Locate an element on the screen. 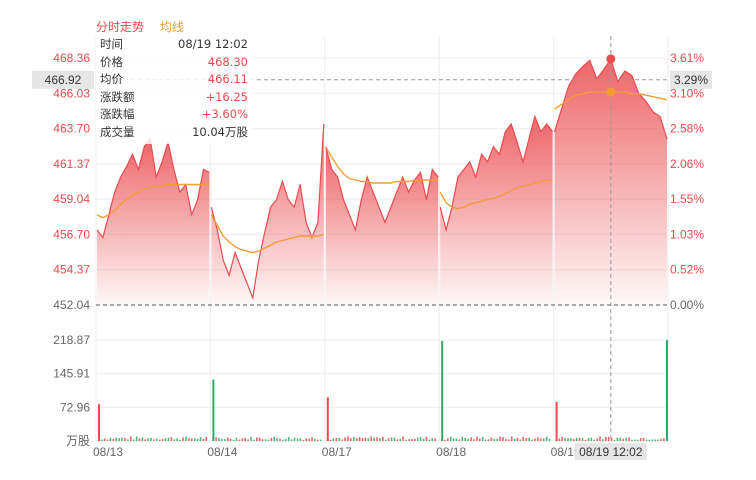 The image size is (756, 480). tooltip-row-price: 价格 468.30 is located at coordinates (175, 63).